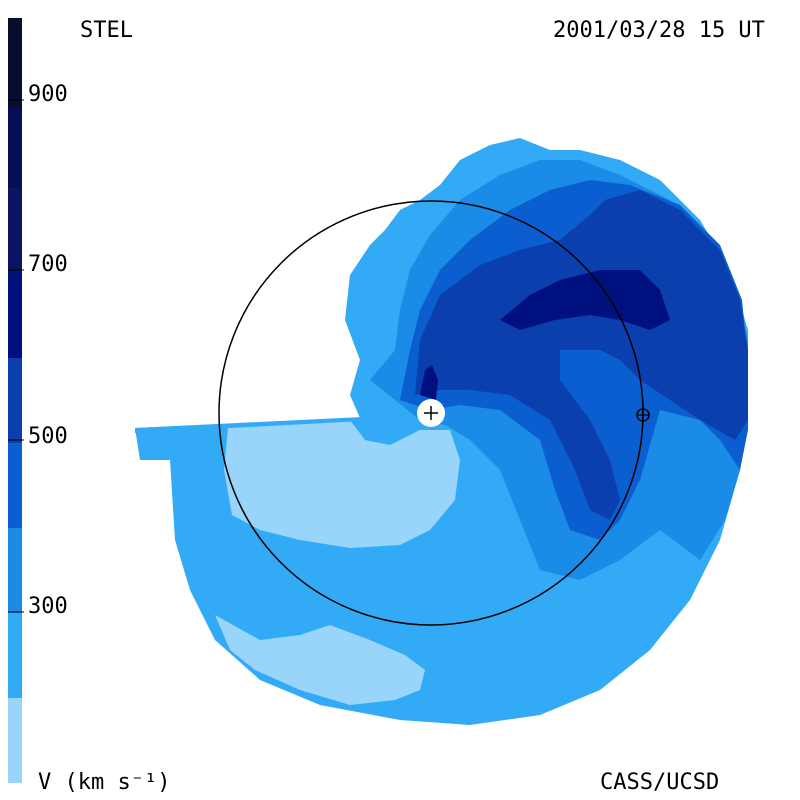 This screenshot has height=800, width=800. What do you see at coordinates (48, 606) in the screenshot?
I see `colorbar-label-300: 300` at bounding box center [48, 606].